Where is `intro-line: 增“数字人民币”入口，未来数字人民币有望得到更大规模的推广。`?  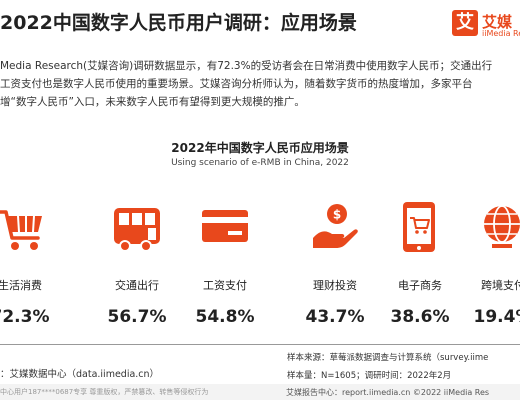 intro-line: 增“数字人民币”入口，未来数字人民币有望得到更大规模的推广。 is located at coordinates (152, 102).